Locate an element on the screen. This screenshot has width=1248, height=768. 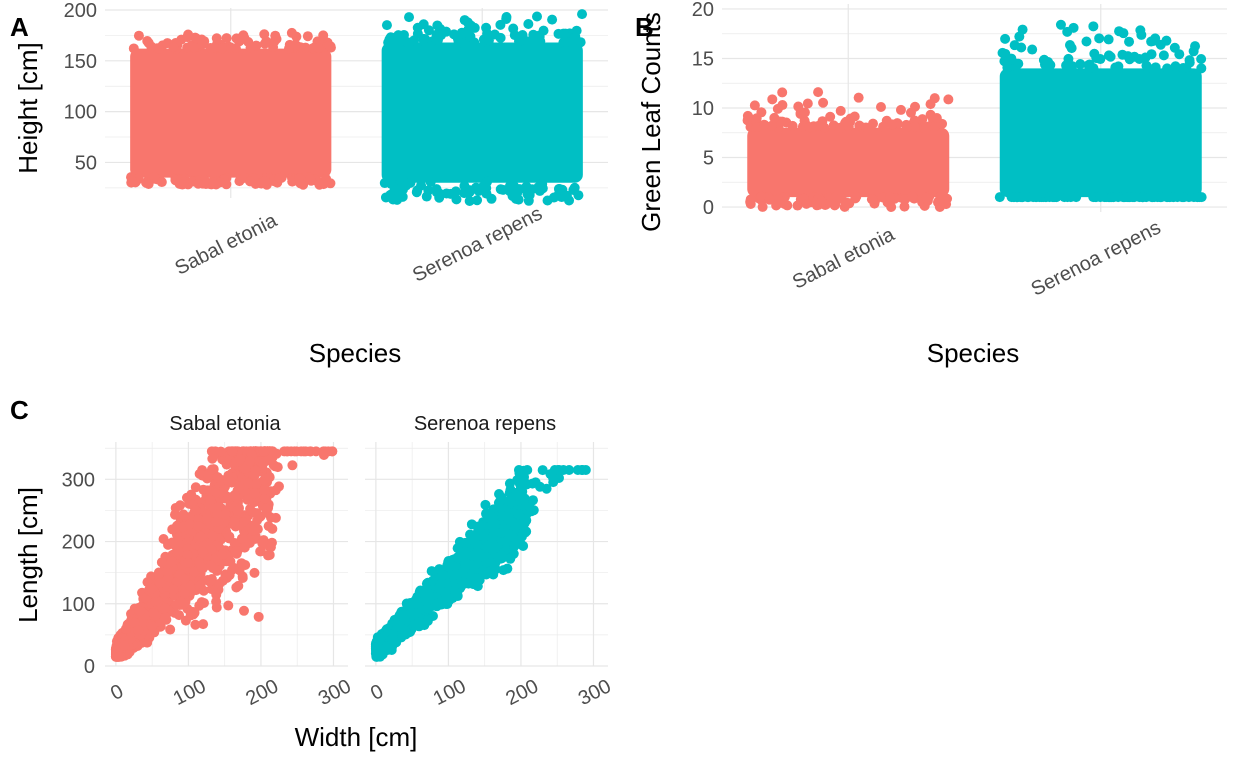
x-tick-label: Sabal etonia is located at coordinates (226, 244).